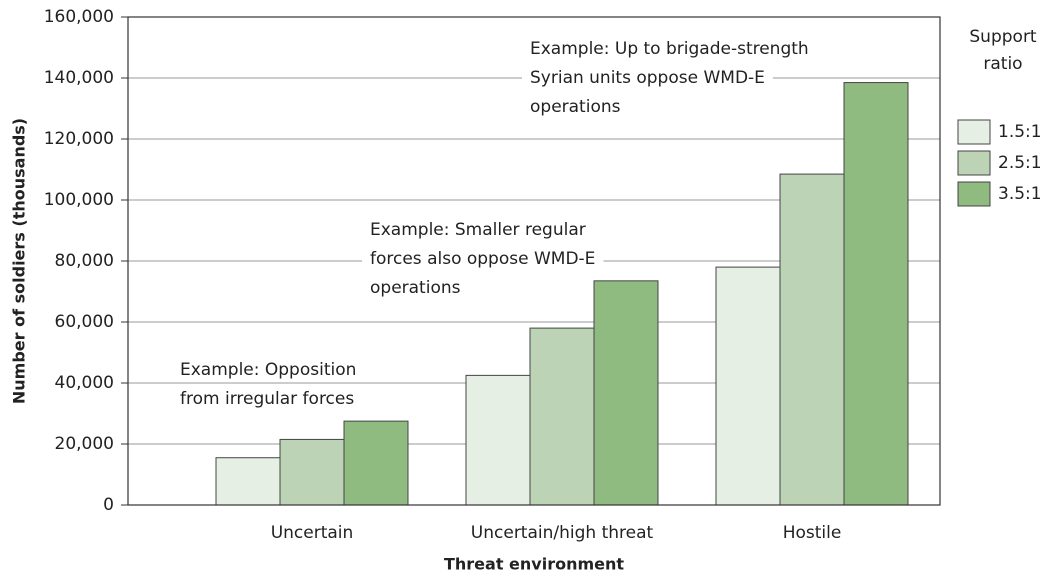 The height and width of the screenshot is (579, 1059). Describe the element at coordinates (79, 200) in the screenshot. I see `y-tick-label: 100,000` at that location.